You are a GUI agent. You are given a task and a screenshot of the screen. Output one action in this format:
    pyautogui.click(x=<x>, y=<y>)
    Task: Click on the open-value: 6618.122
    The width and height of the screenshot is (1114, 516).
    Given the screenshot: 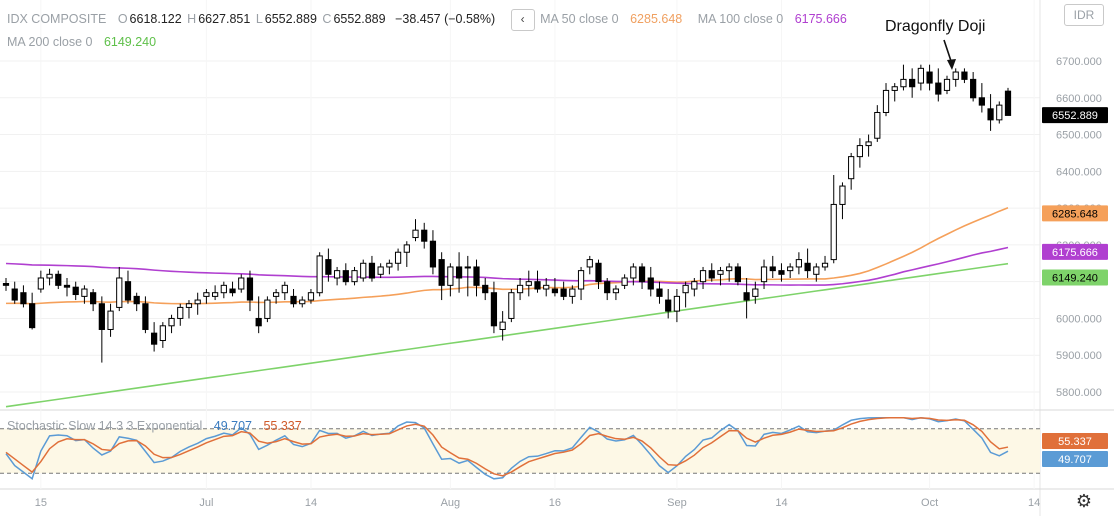 What is the action you would take?
    pyautogui.click(x=155, y=19)
    